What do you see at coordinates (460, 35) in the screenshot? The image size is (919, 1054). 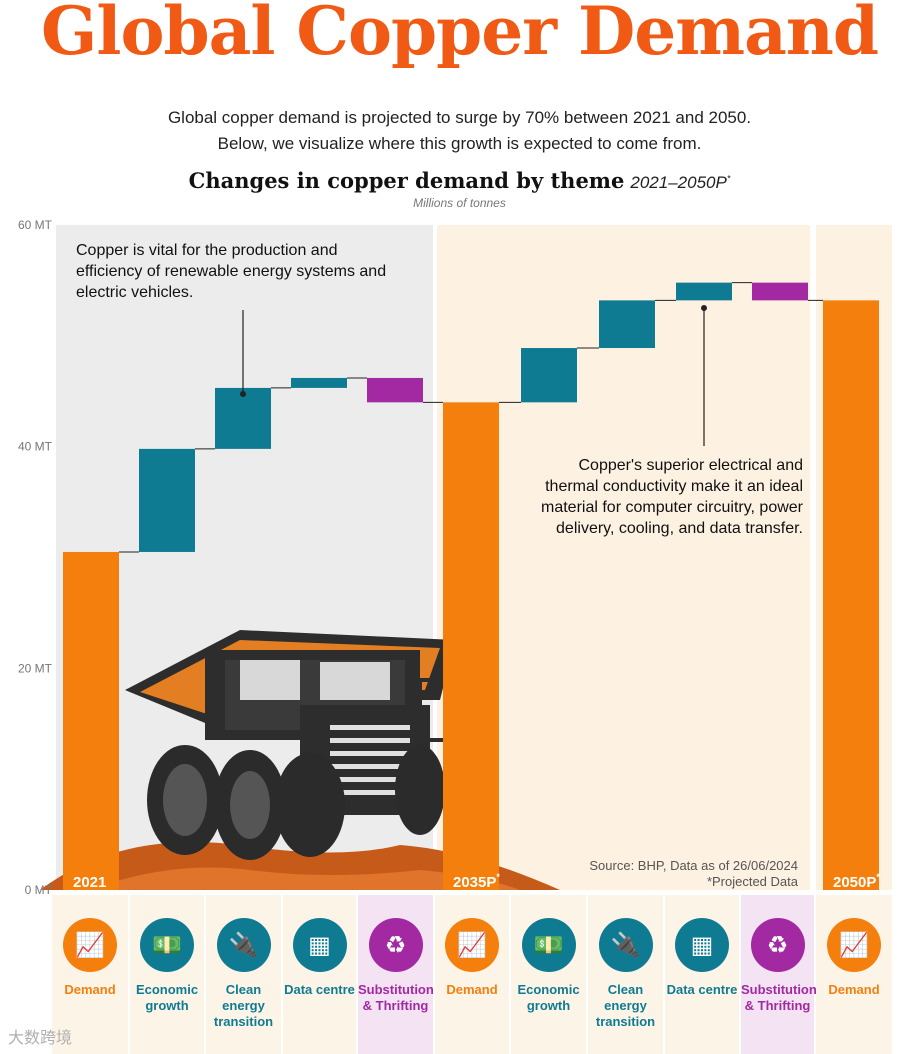 I see `page-title: Global Copper Demand` at bounding box center [460, 35].